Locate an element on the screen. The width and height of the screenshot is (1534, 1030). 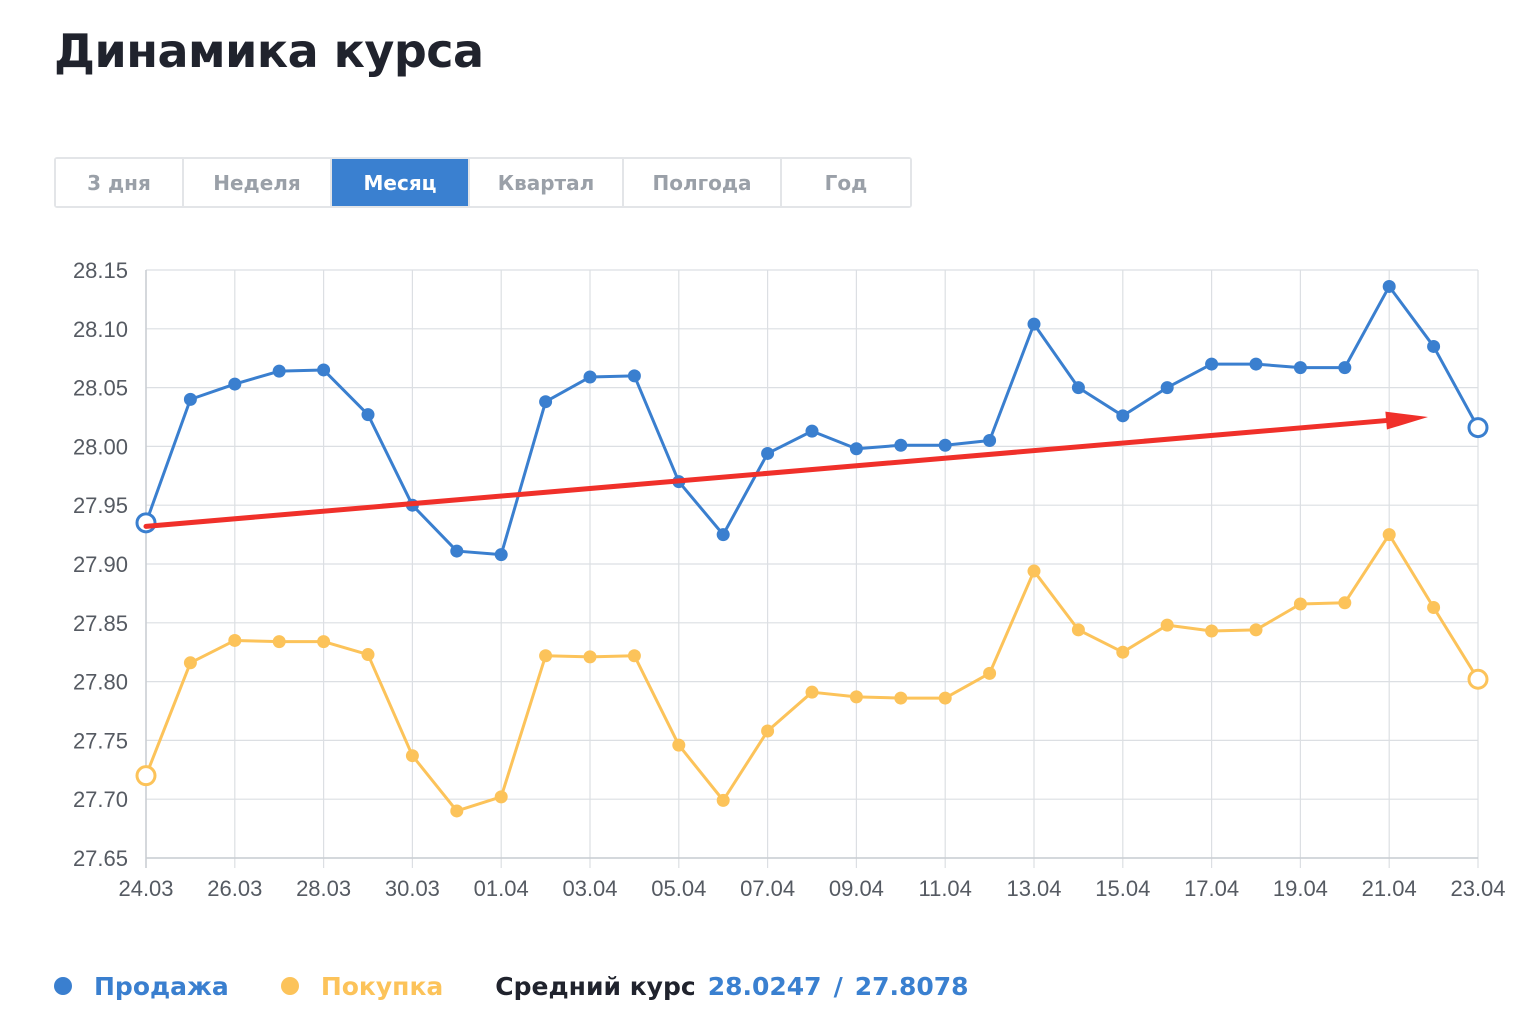
y-tick-label: 27.85 is located at coordinates (100, 623).